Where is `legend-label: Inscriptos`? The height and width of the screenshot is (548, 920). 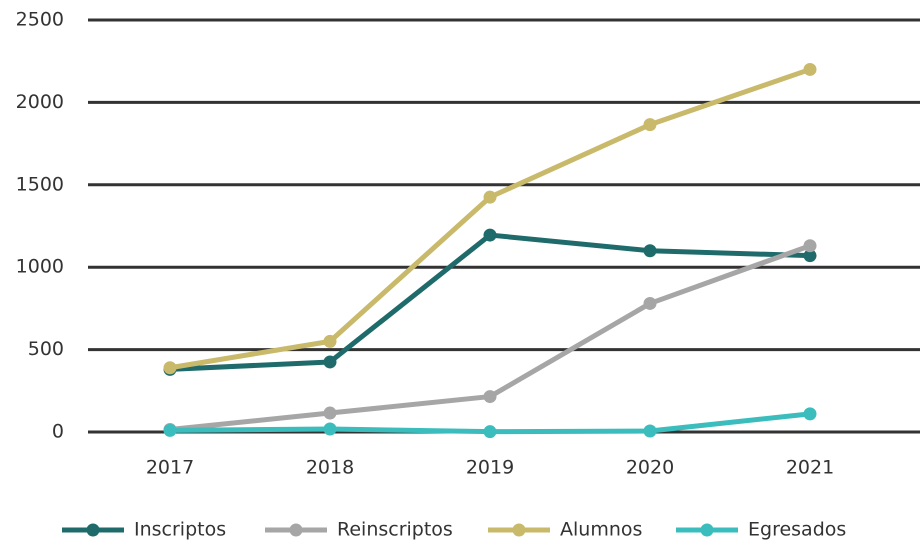 legend-label: Inscriptos is located at coordinates (180, 530).